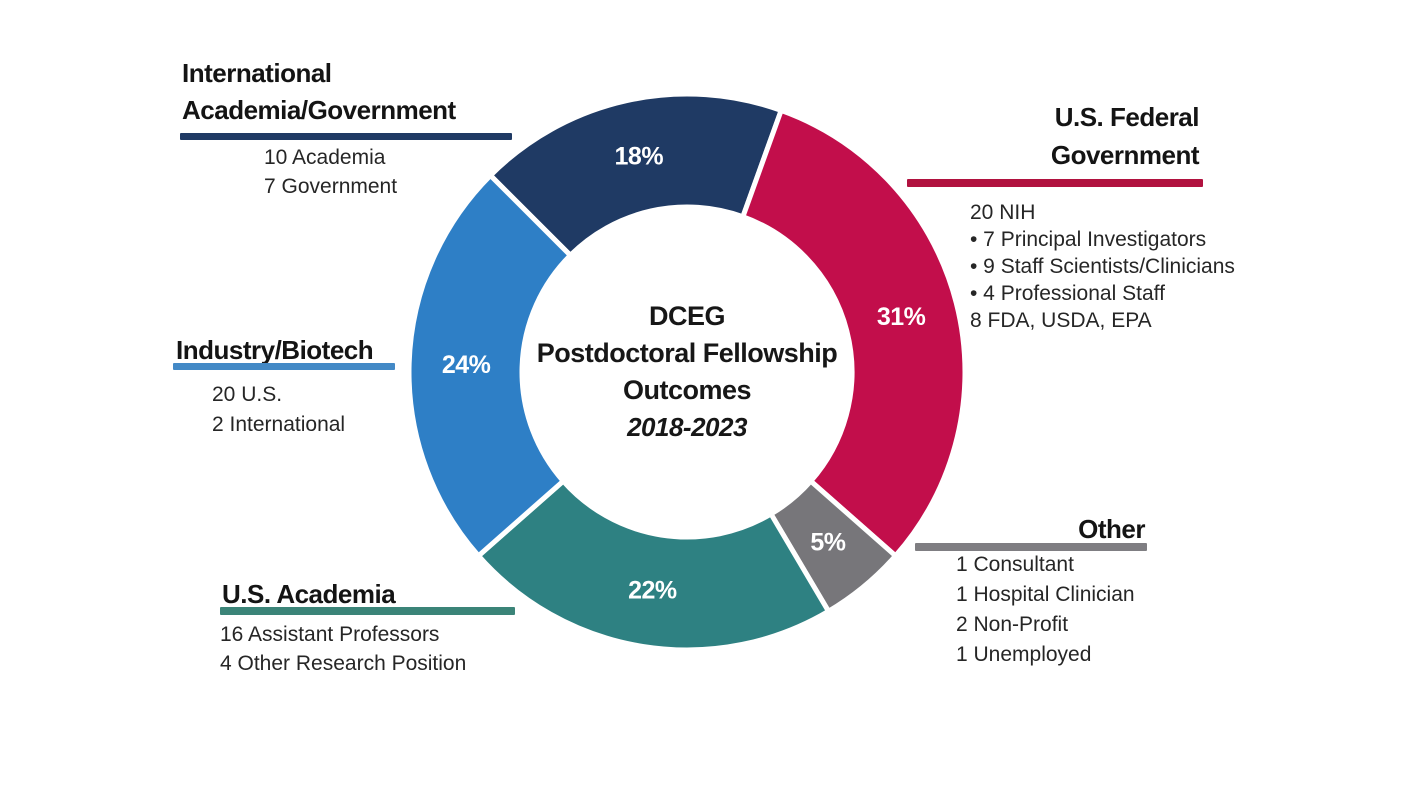 This screenshot has height=791, width=1408. Describe the element at coordinates (1045, 594) in the screenshot. I see `detail-line: 1 Hospital Clinician` at that location.